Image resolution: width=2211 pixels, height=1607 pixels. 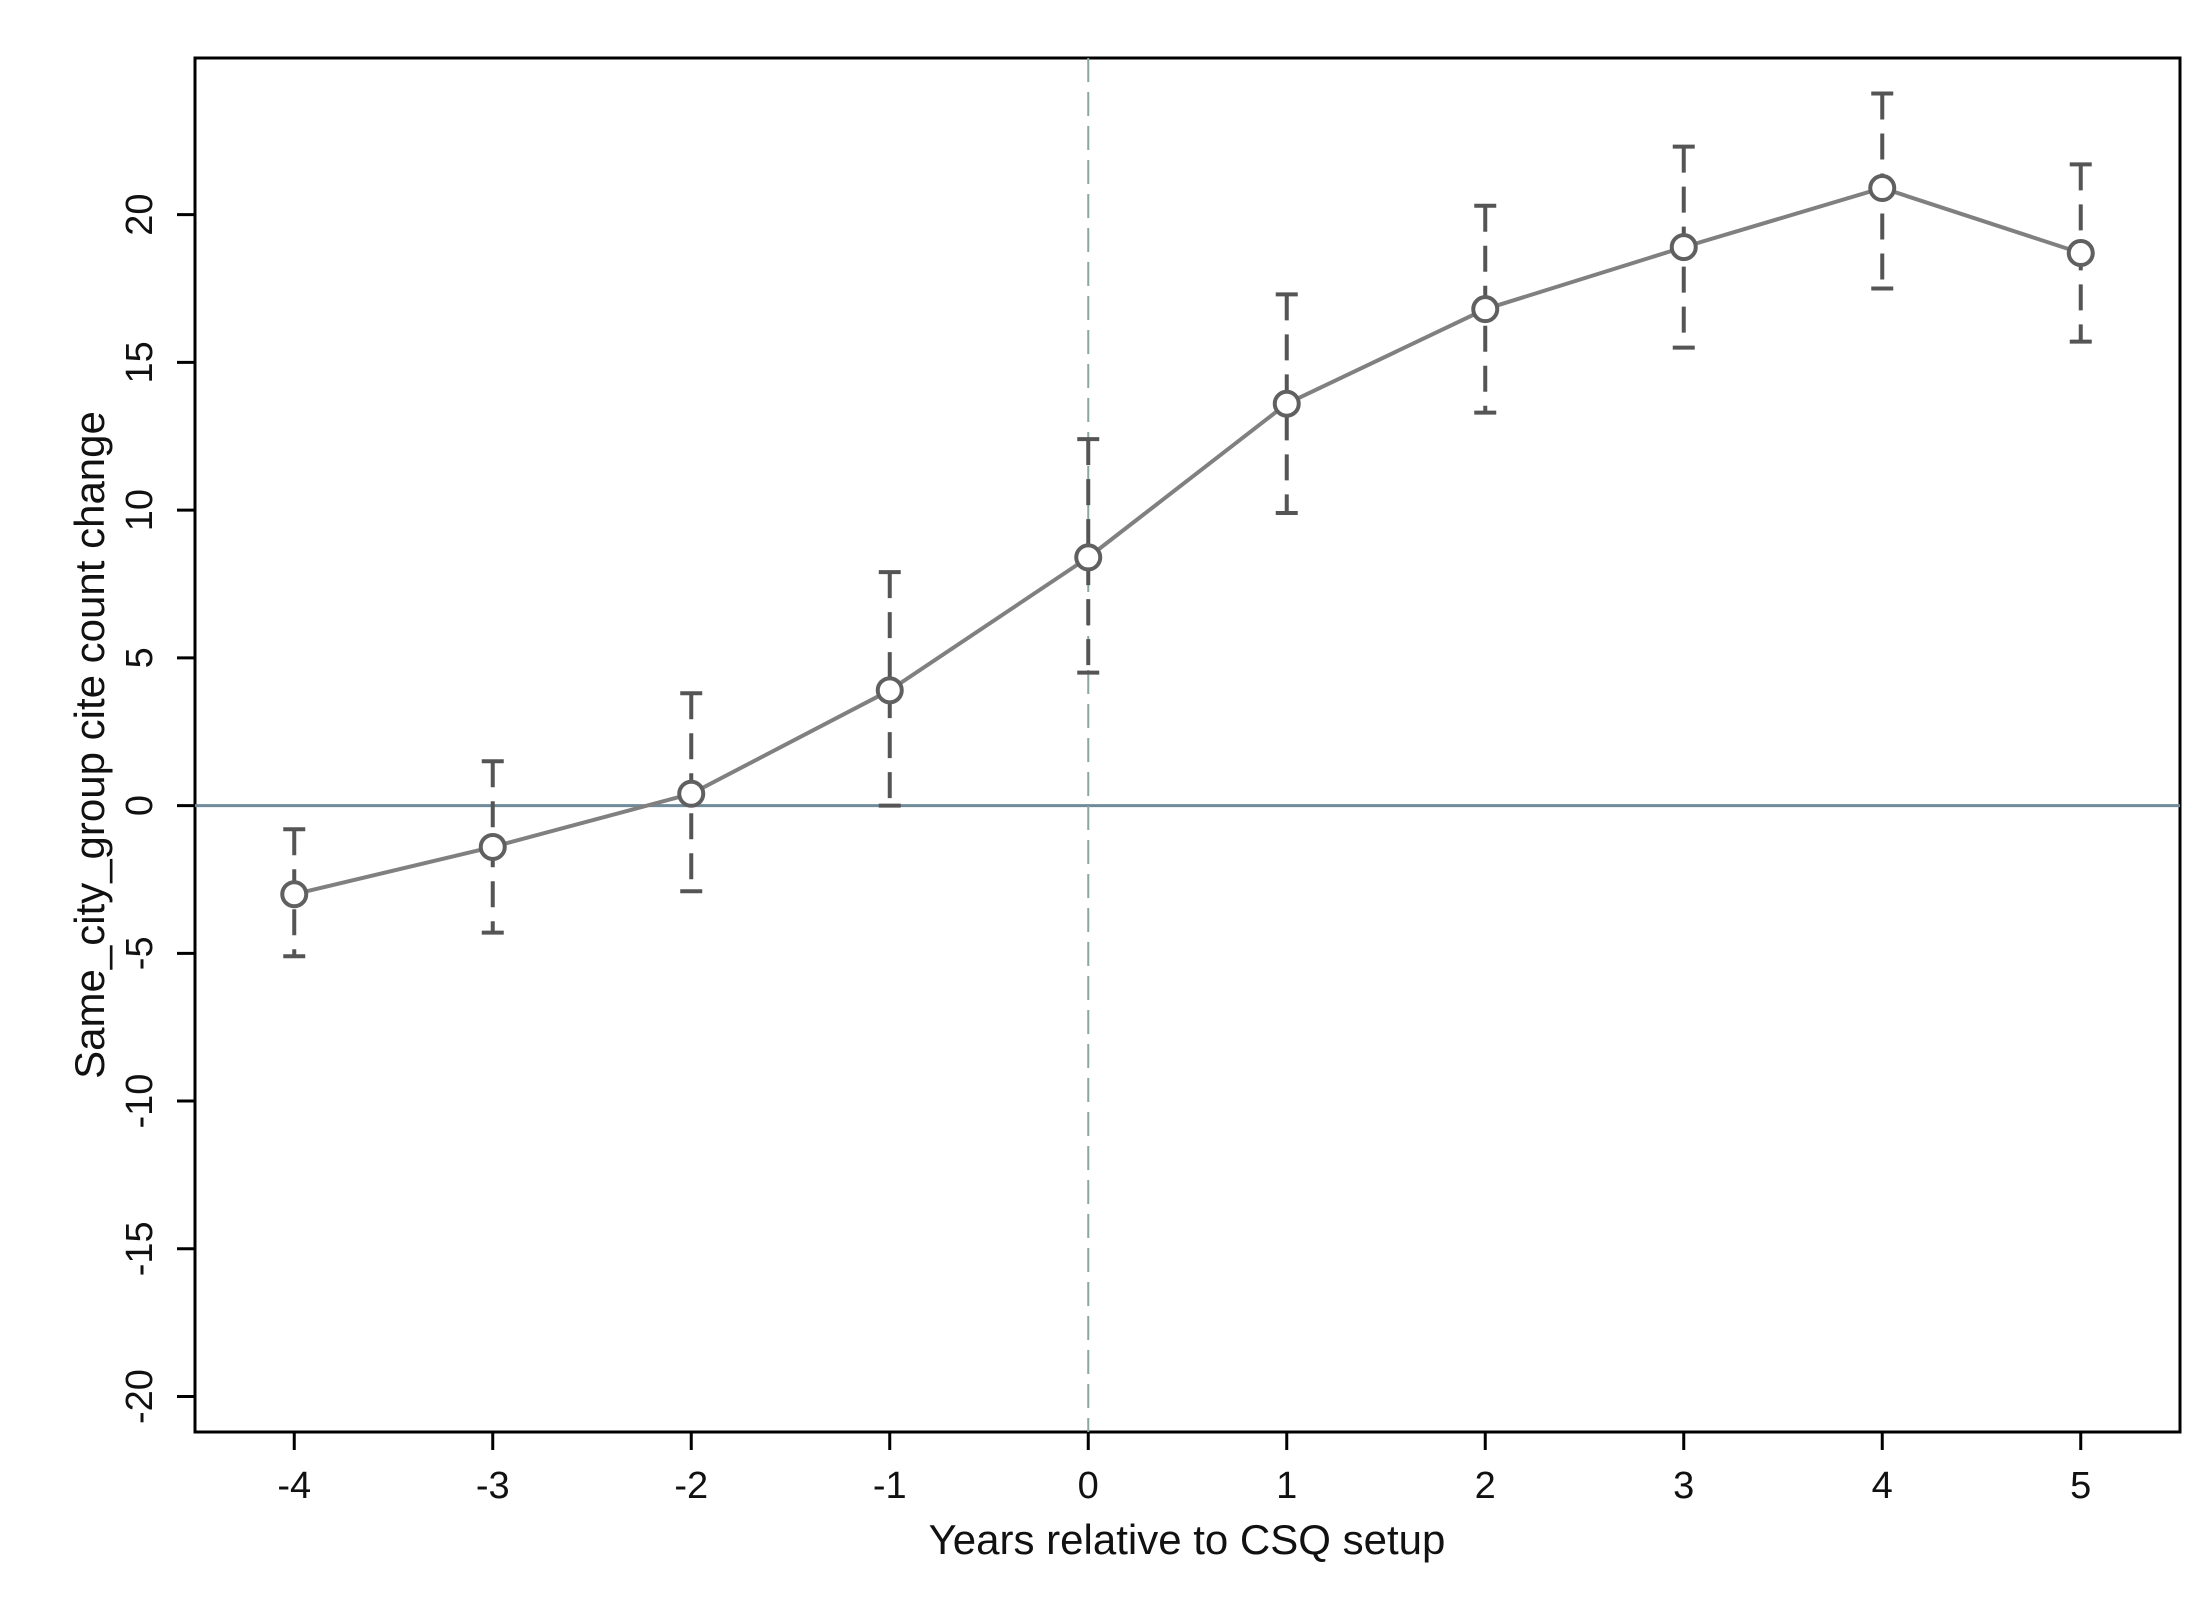 What do you see at coordinates (1088, 1486) in the screenshot?
I see `x-tick-label: 0` at bounding box center [1088, 1486].